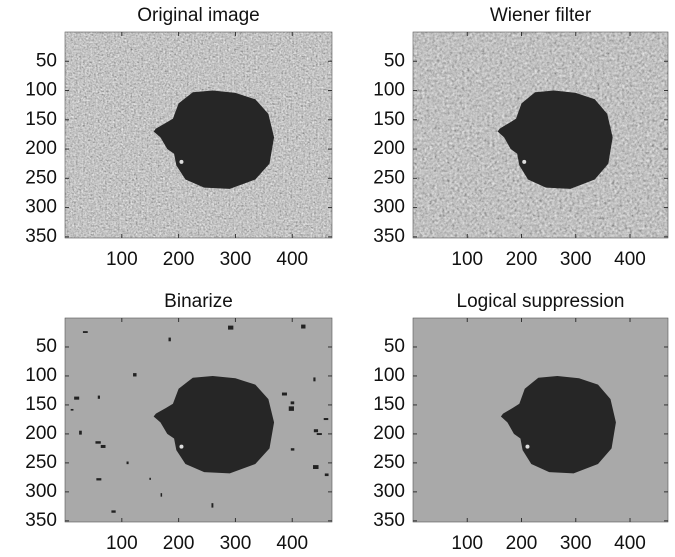 The image size is (675, 557). Describe the element at coordinates (198, 15) in the screenshot. I see `panel-title: Original image` at that location.